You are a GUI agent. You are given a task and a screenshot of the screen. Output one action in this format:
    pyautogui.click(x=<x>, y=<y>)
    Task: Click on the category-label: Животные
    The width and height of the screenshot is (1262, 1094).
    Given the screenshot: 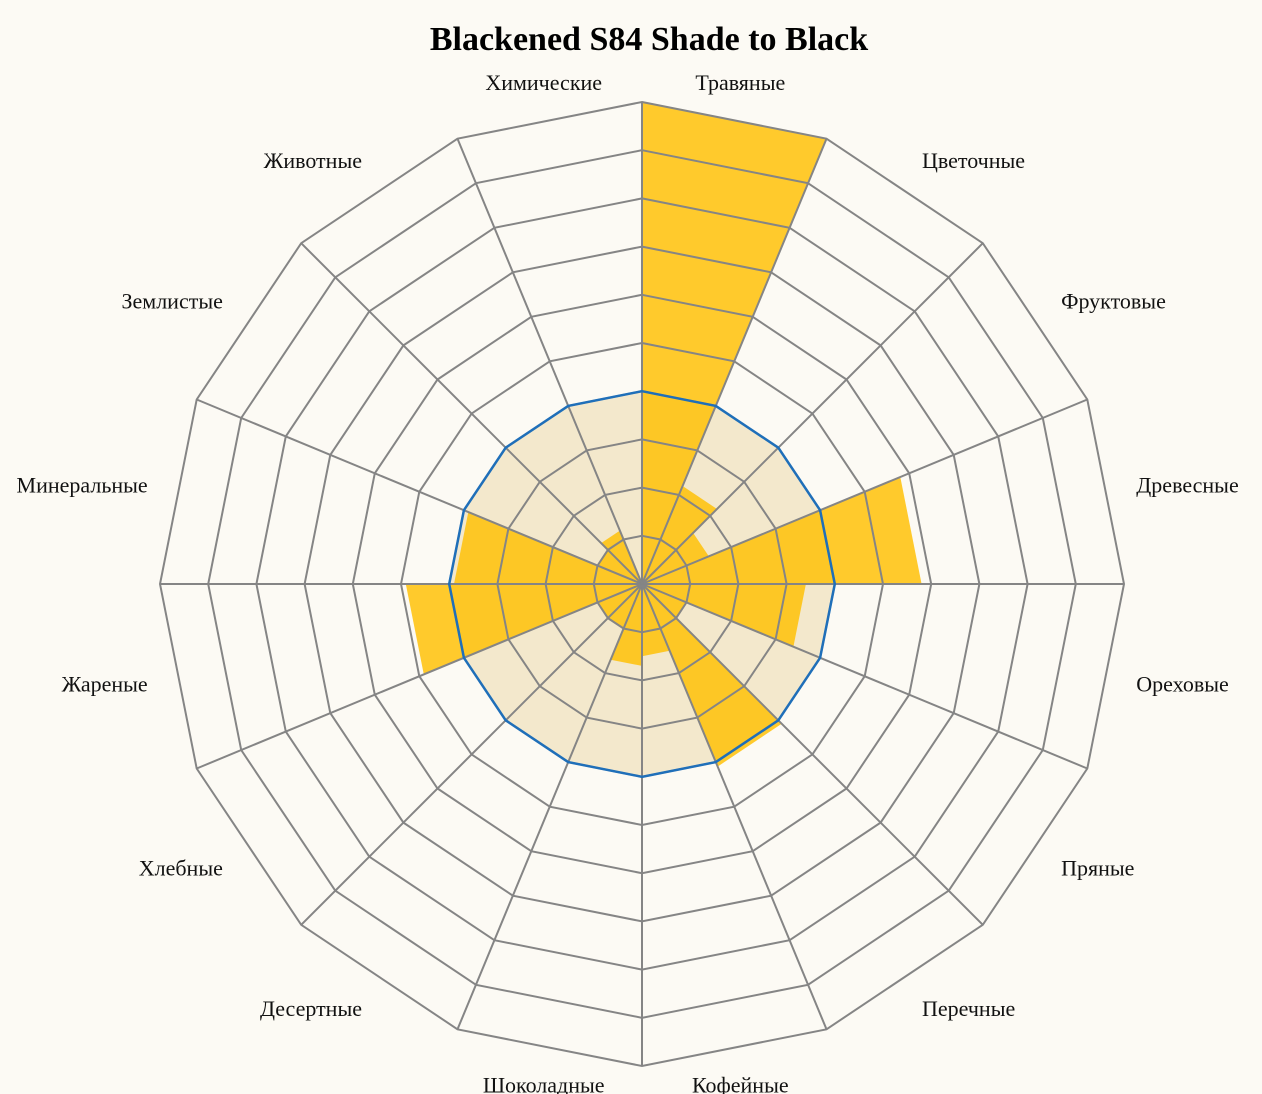 What is the action you would take?
    pyautogui.click(x=313, y=160)
    